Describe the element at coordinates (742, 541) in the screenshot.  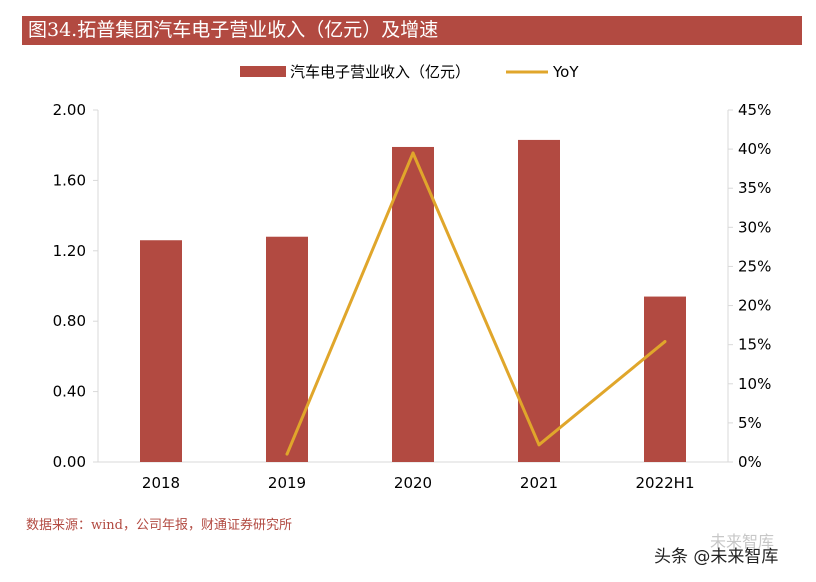
I see `watermark-faint: 未来智库` at that location.